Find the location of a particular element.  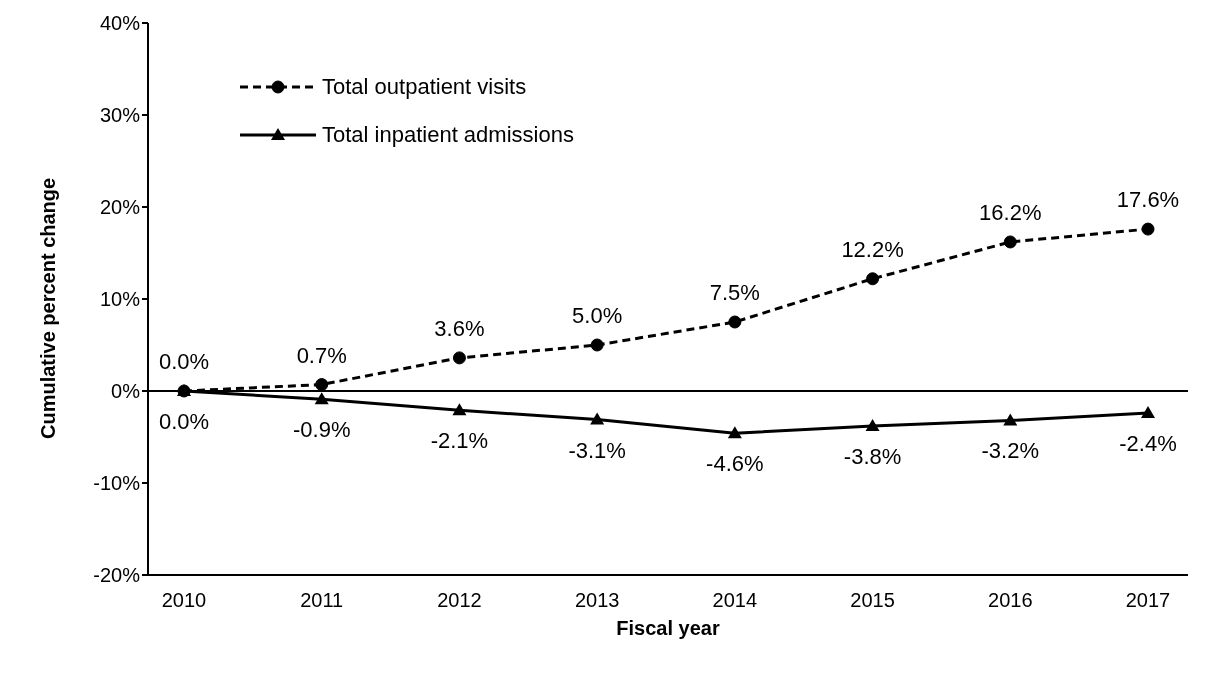

x-tick-label: 2012 is located at coordinates (459, 600).